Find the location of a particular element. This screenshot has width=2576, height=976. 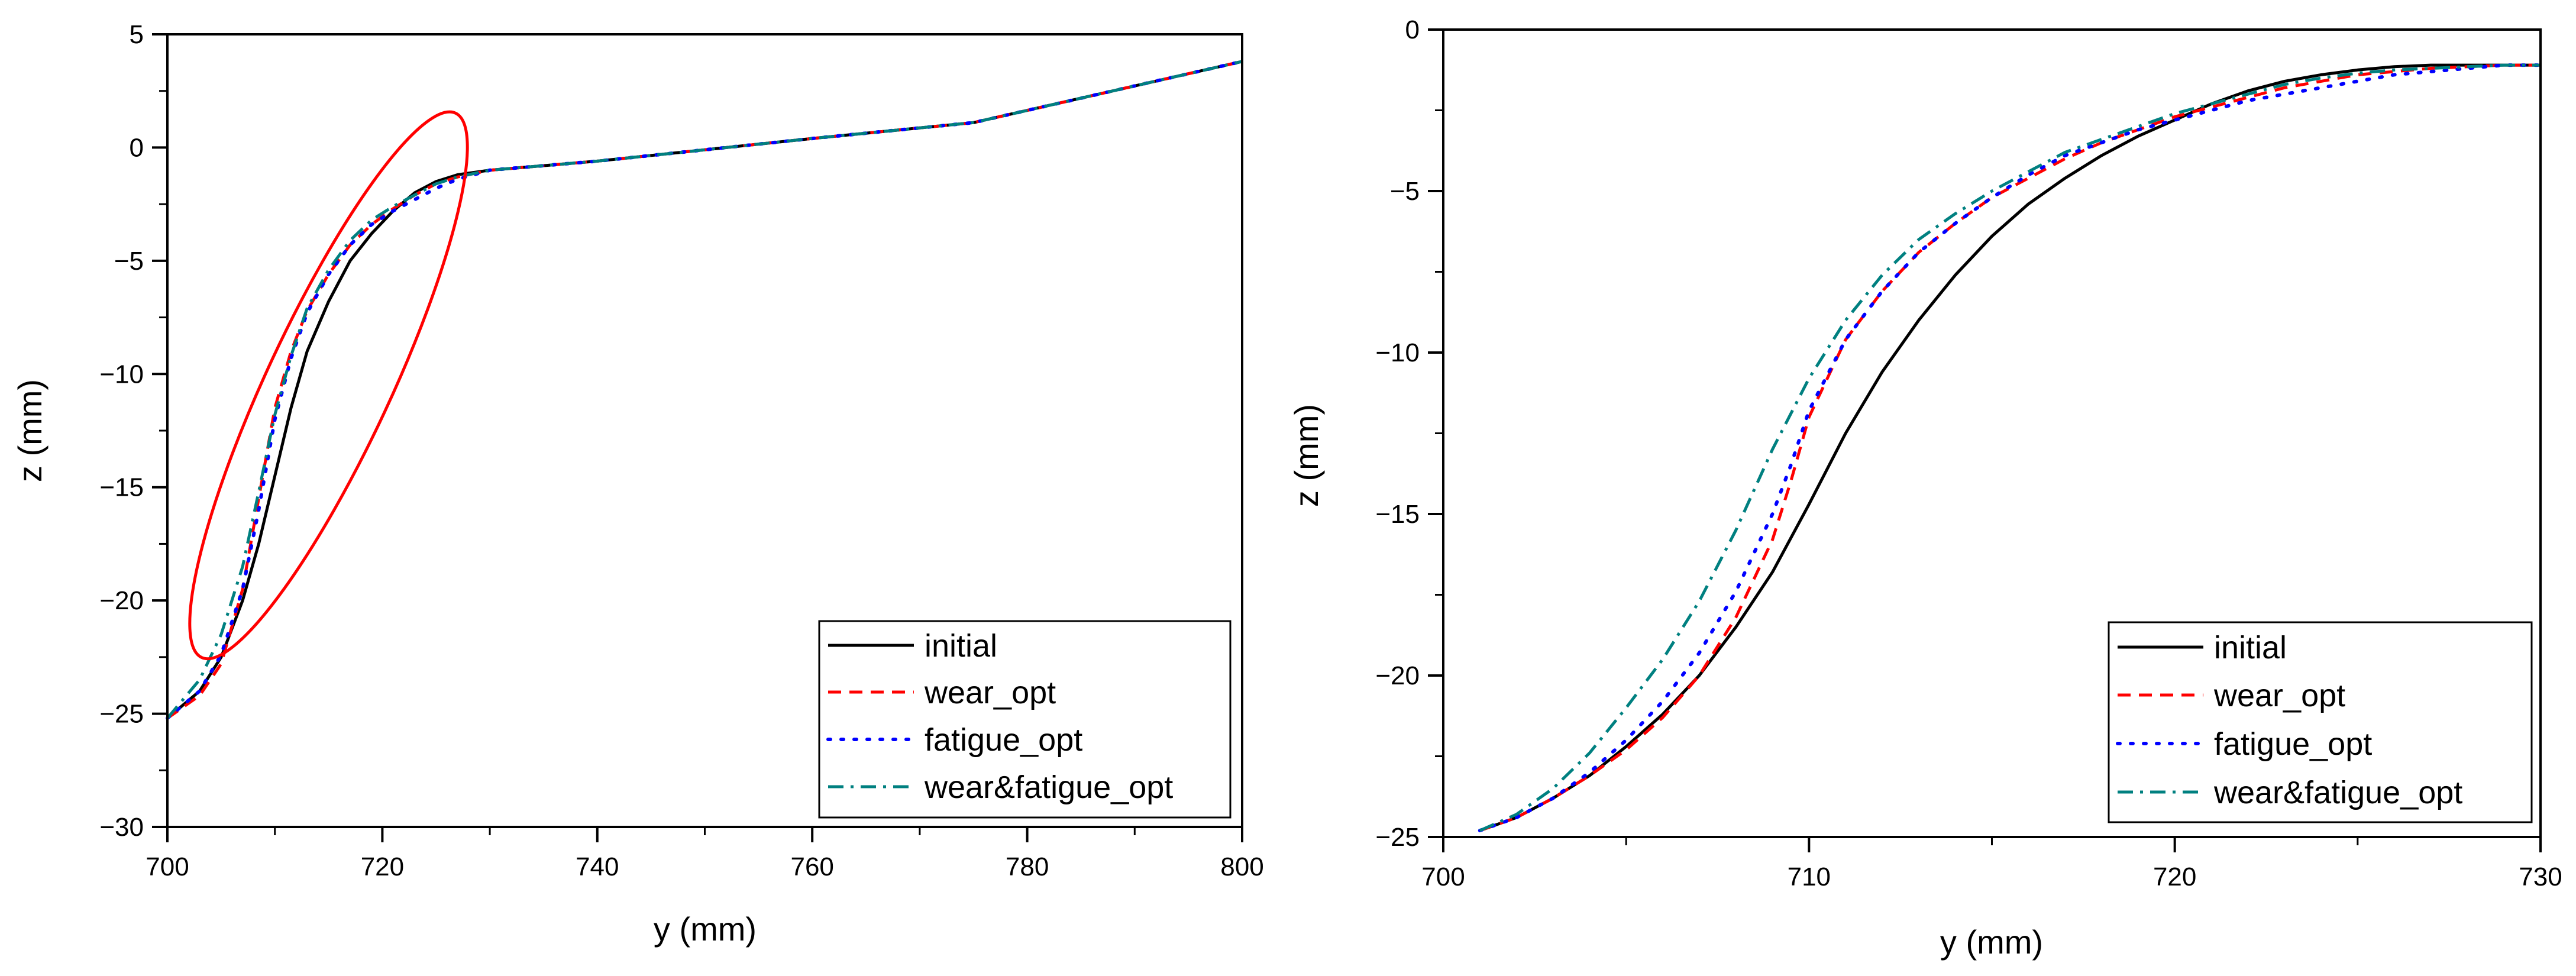

left-y-tick-label: −5 is located at coordinates (129, 261).